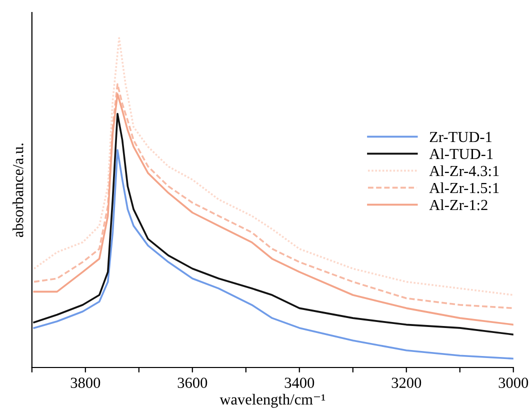  What do you see at coordinates (458, 204) in the screenshot?
I see `legend-label: Al-Zr-1:2` at bounding box center [458, 204].